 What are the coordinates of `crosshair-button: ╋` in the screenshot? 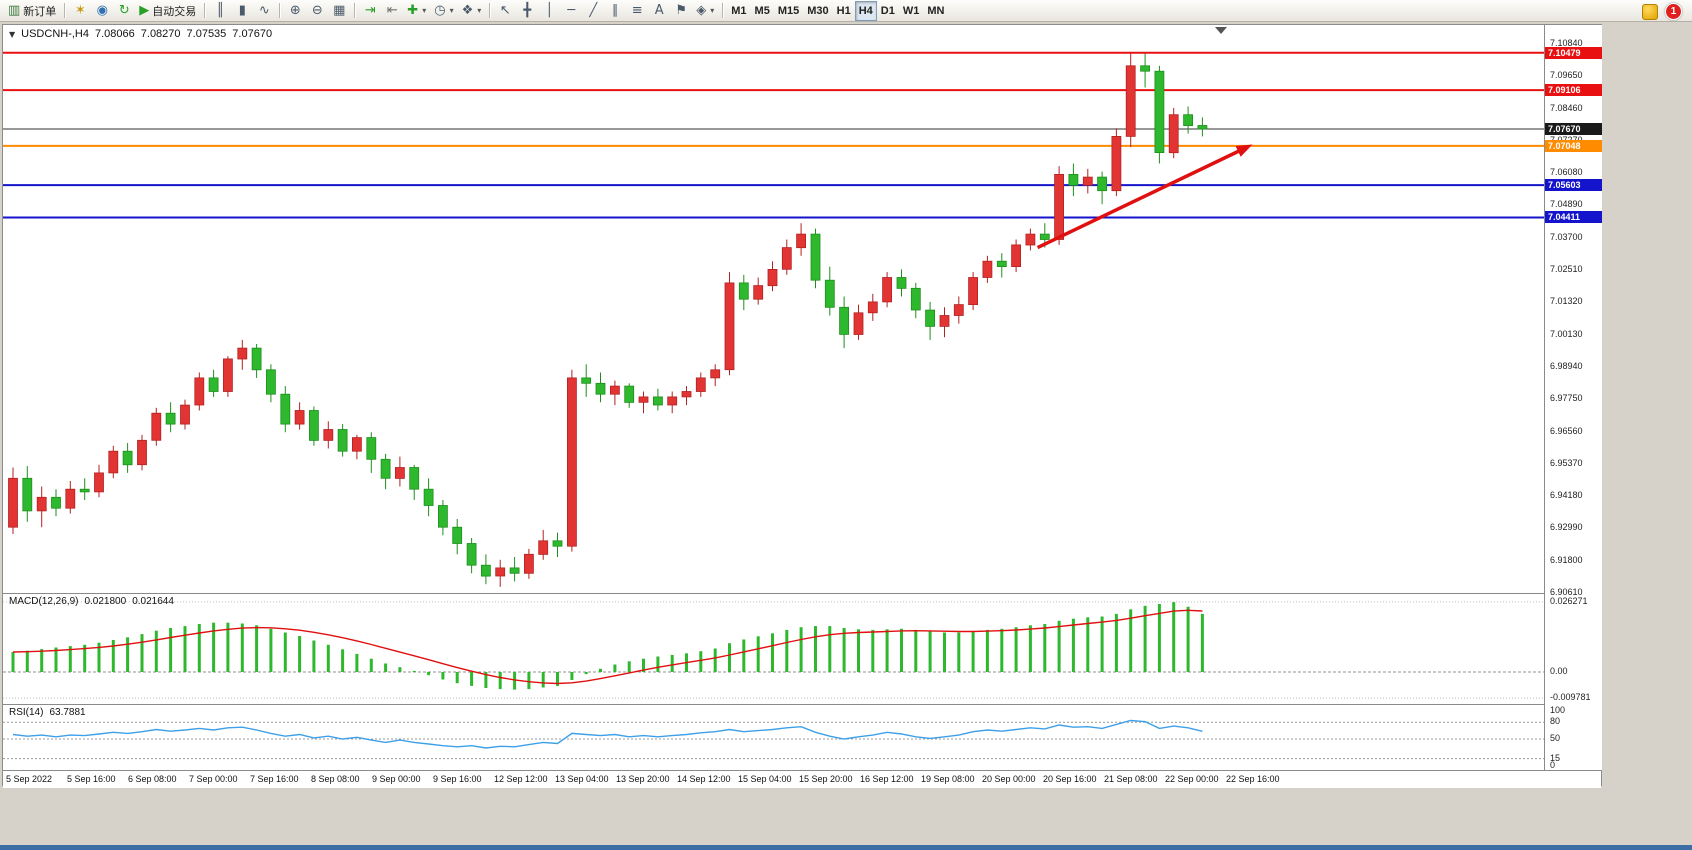 It's located at (527, 11).